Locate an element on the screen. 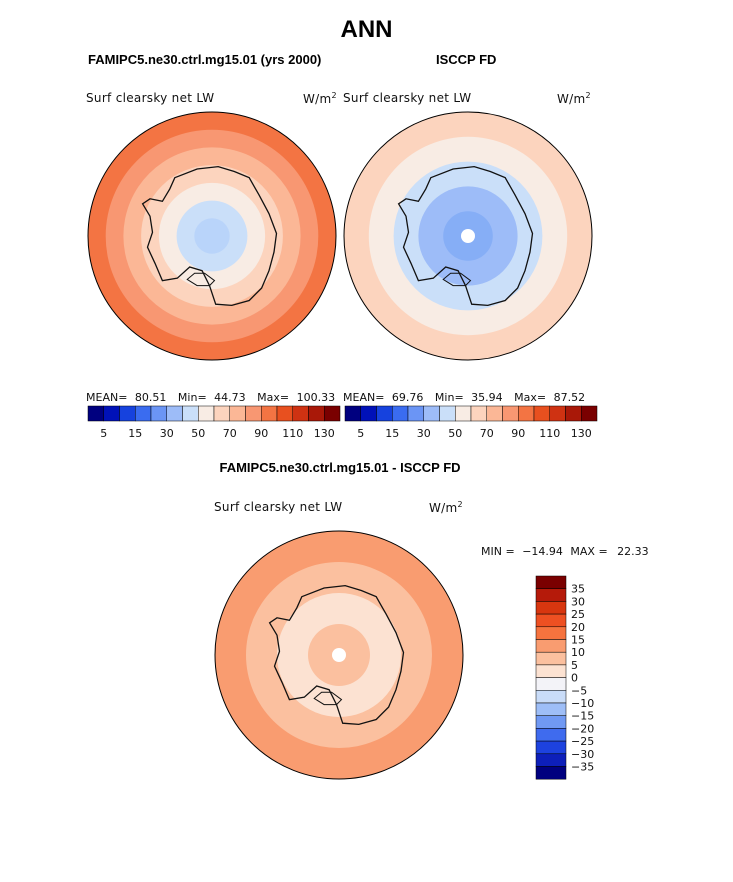 This screenshot has height=882, width=733. panel2-field-label: Surf clearsky net LW is located at coordinates (407, 98).